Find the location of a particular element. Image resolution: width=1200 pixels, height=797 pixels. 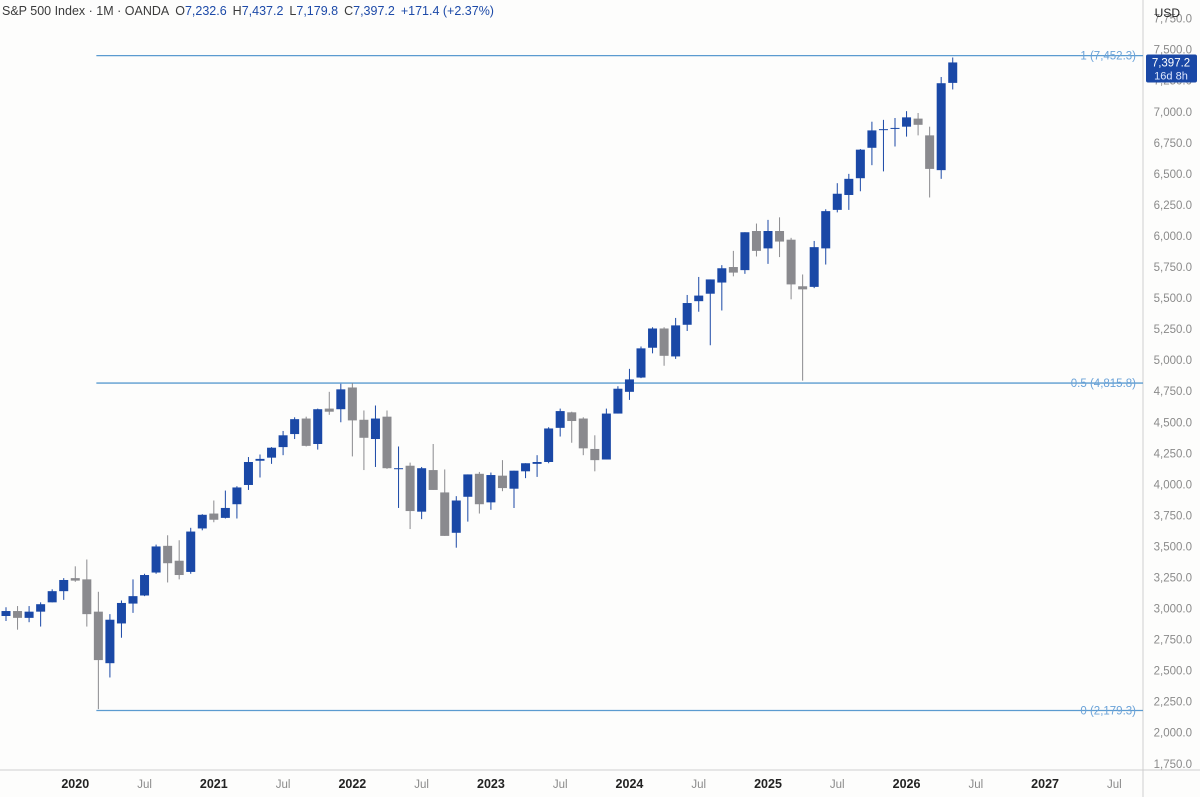

high-label: H is located at coordinates (237, 11).